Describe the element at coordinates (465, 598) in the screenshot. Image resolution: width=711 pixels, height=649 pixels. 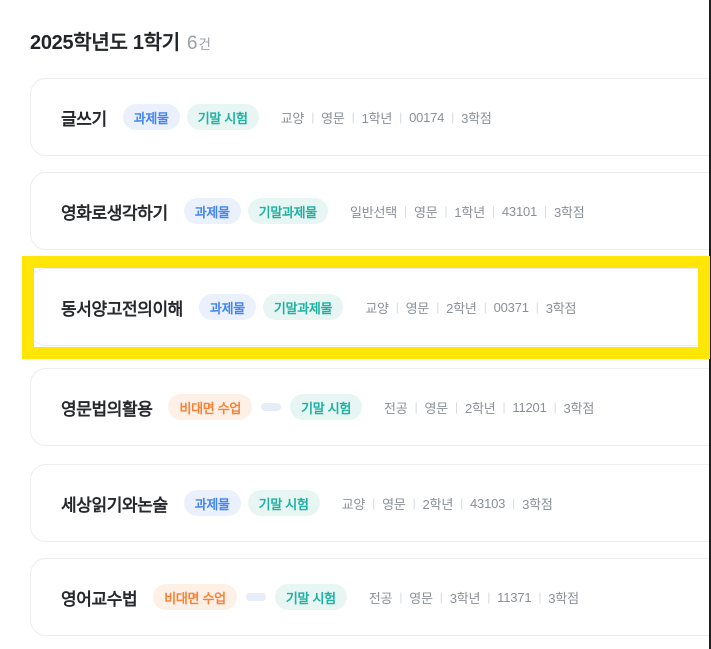
I see `meta-grade: 3학년` at that location.